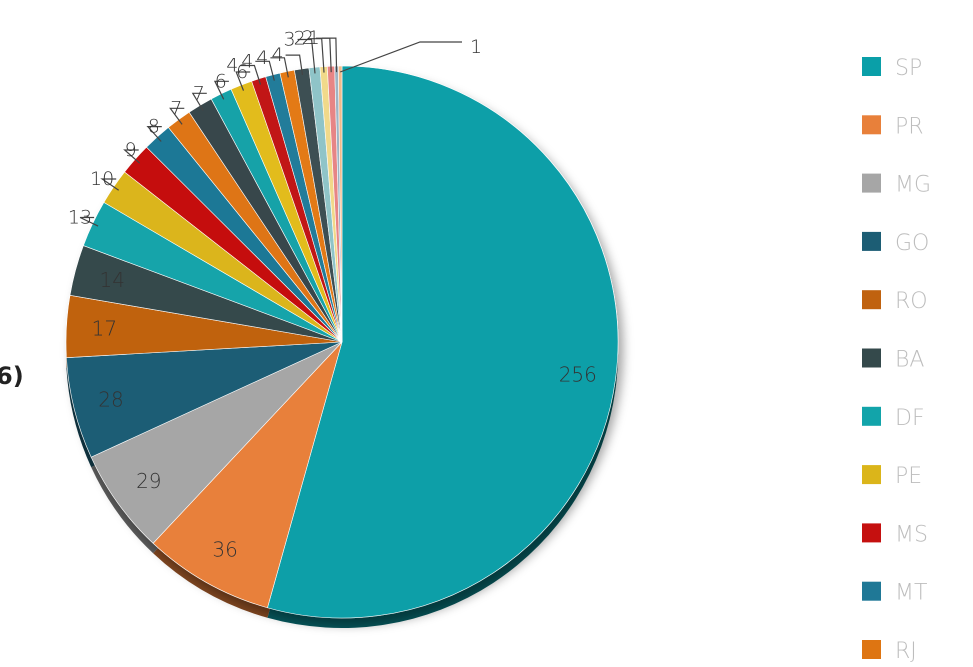  Describe the element at coordinates (871, 416) in the screenshot. I see `legend-swatch-df` at that location.